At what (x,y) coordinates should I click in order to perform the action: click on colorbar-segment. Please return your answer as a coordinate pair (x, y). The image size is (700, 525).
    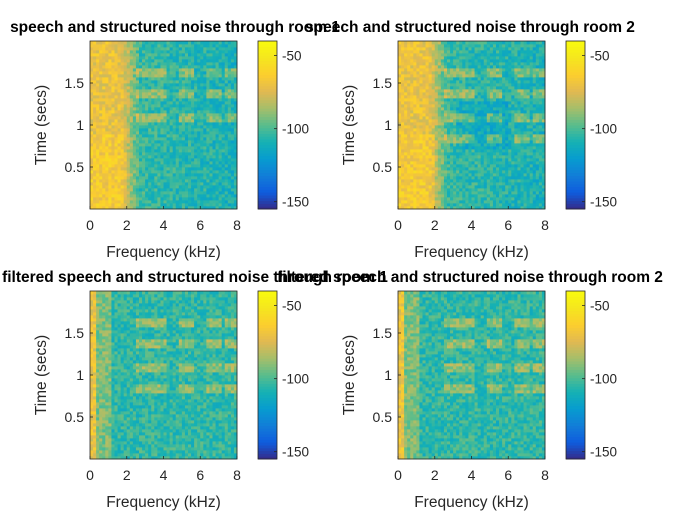
    Looking at the image, I should click on (267, 152).